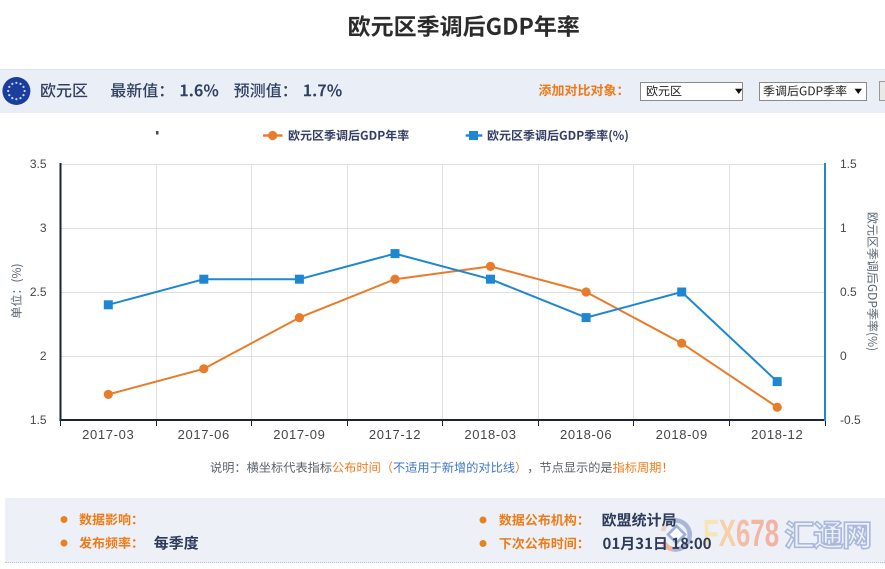 The image size is (885, 569). Describe the element at coordinates (741, 533) in the screenshot. I see `svg-text: FX678` at that location.